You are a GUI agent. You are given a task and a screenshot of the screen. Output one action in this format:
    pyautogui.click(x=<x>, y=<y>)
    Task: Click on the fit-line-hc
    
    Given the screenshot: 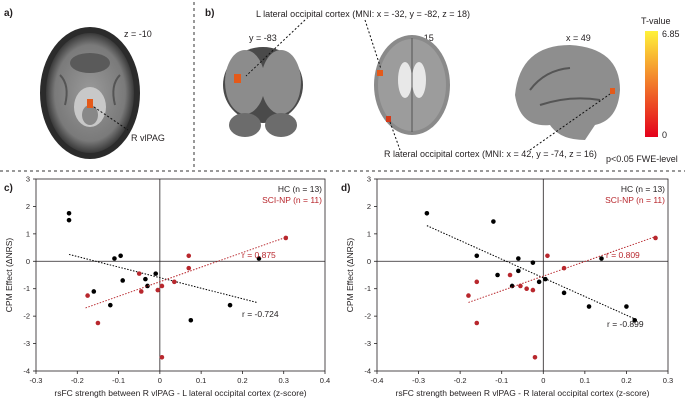 What is the action you would take?
    pyautogui.click(x=163, y=278)
    